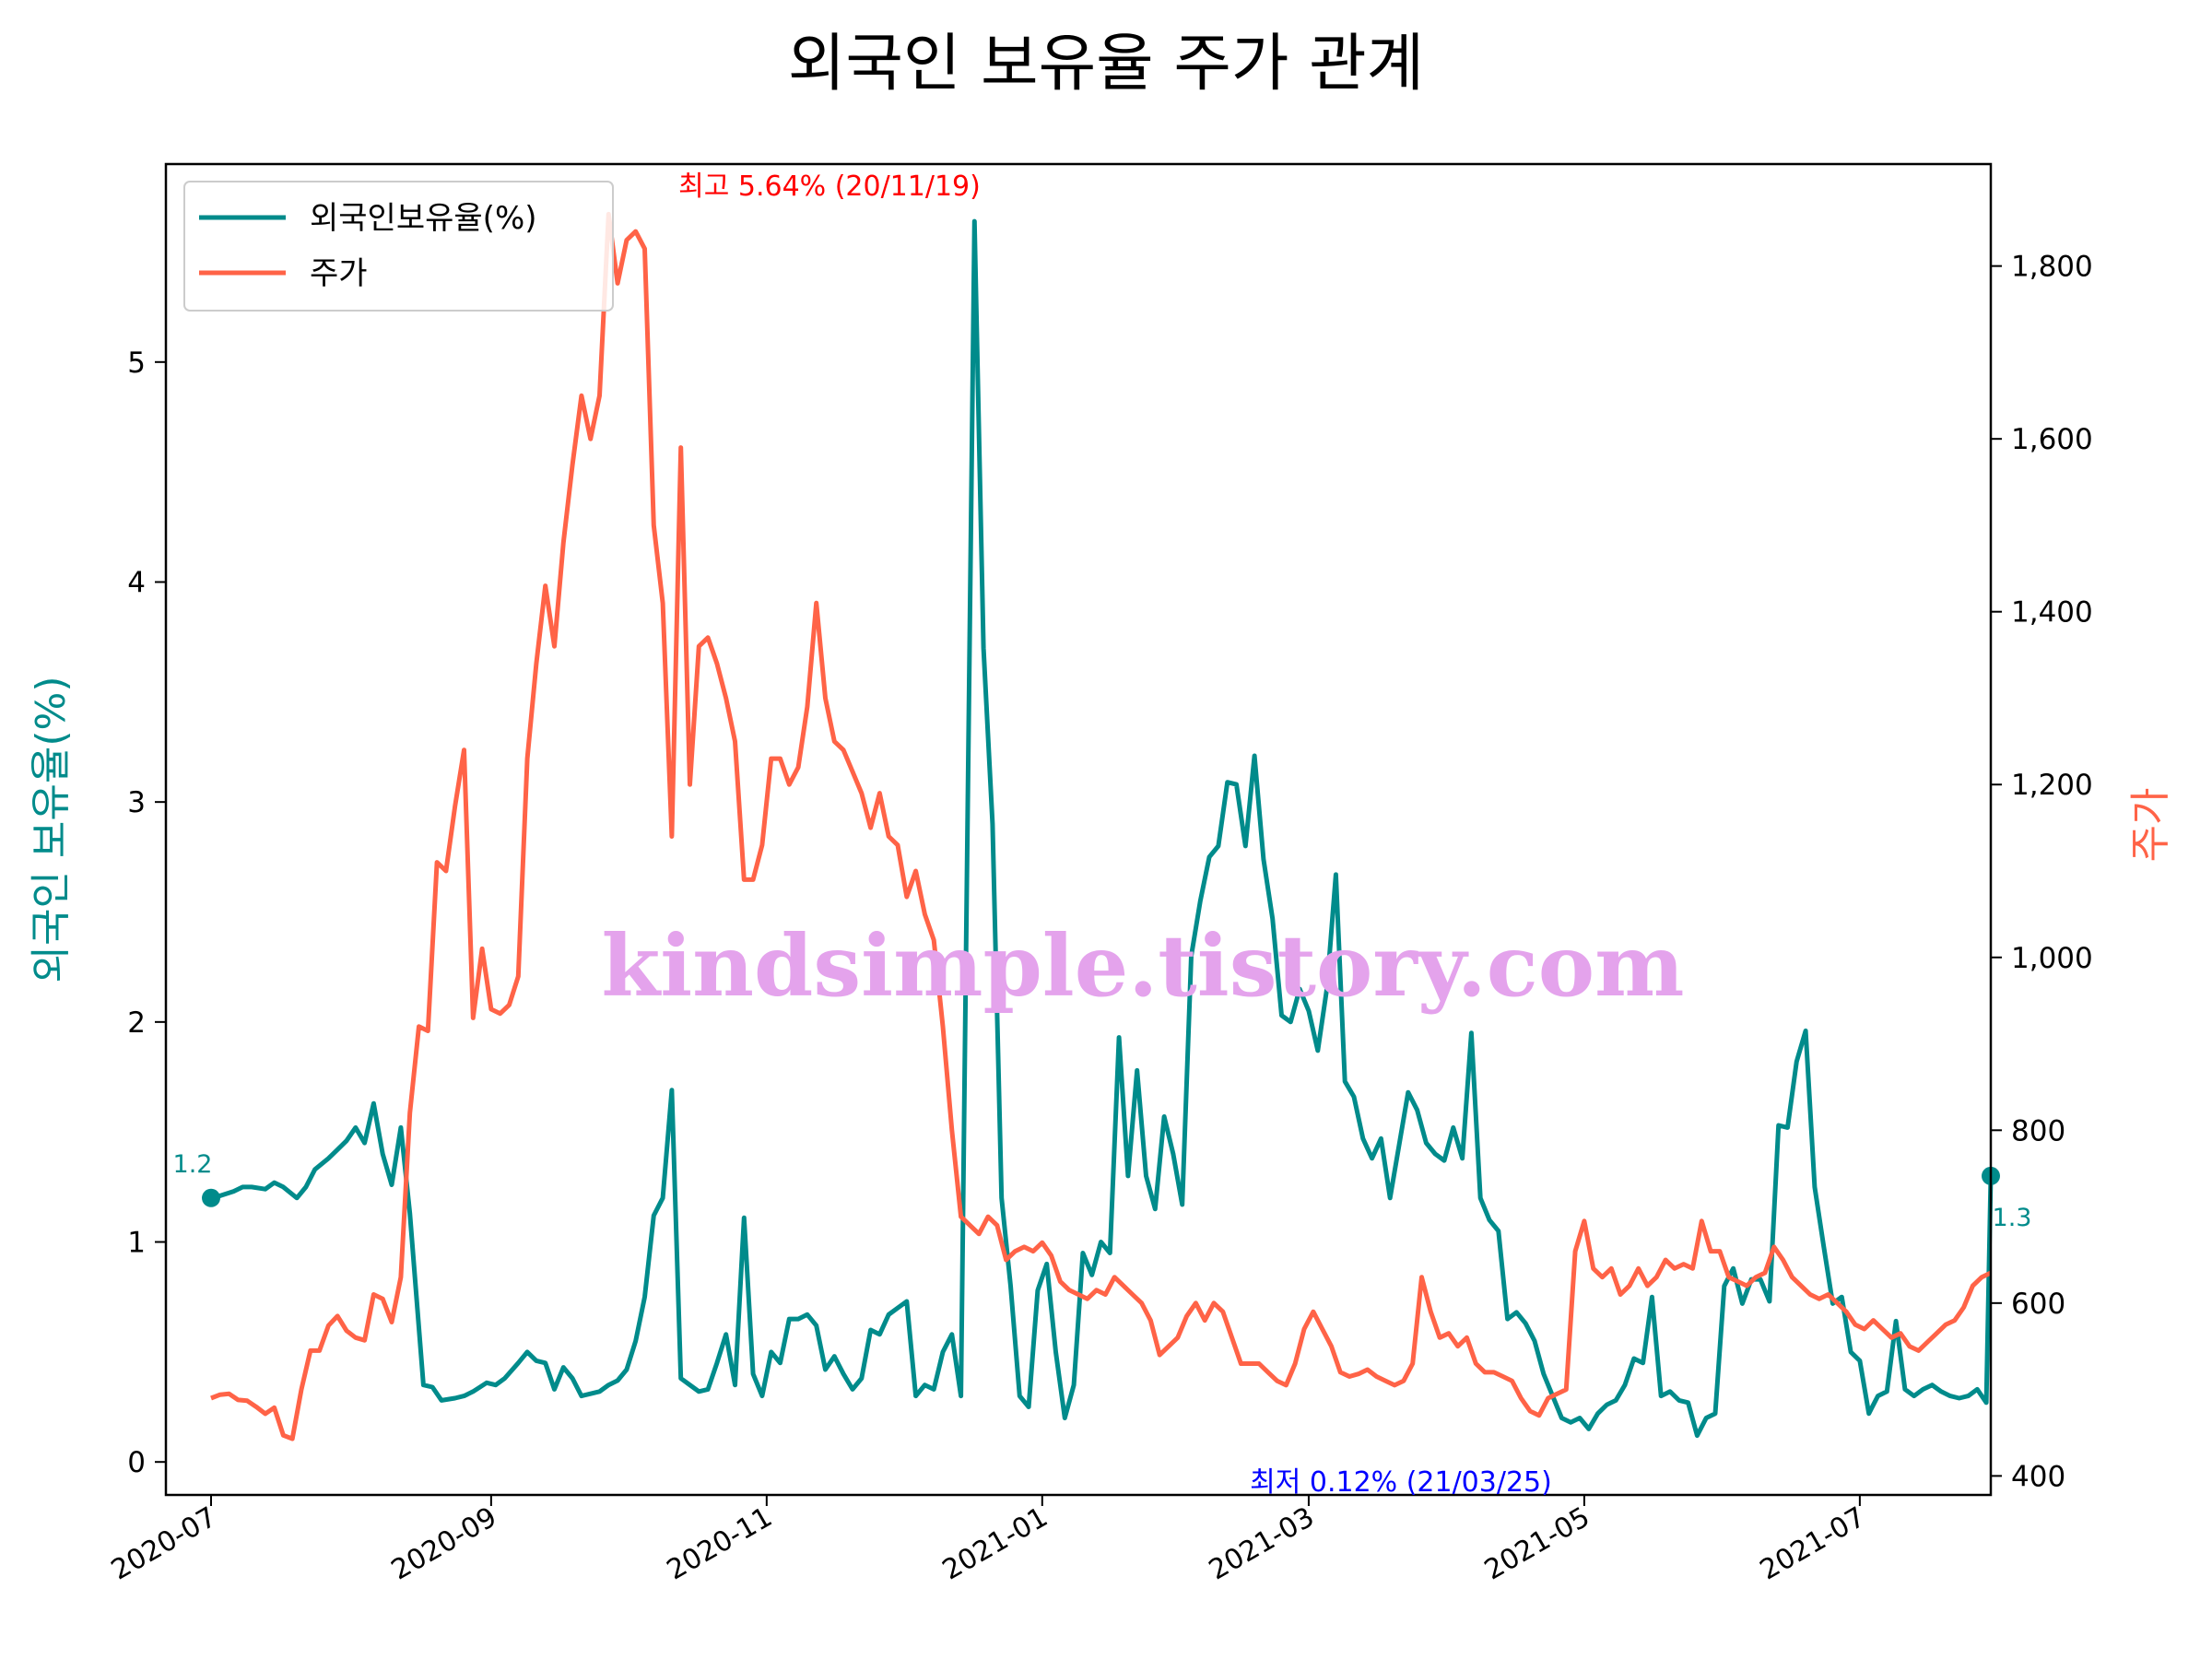  Describe the element at coordinates (1106, 64) in the screenshot. I see `chart-title: 외국인 보유율 주가 관계` at that location.